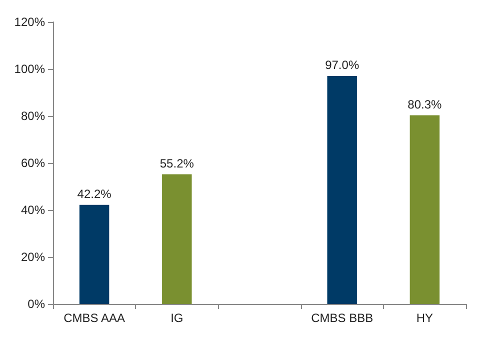  Describe the element at coordinates (33, 210) in the screenshot. I see `y-tick-label: 40%` at that location.